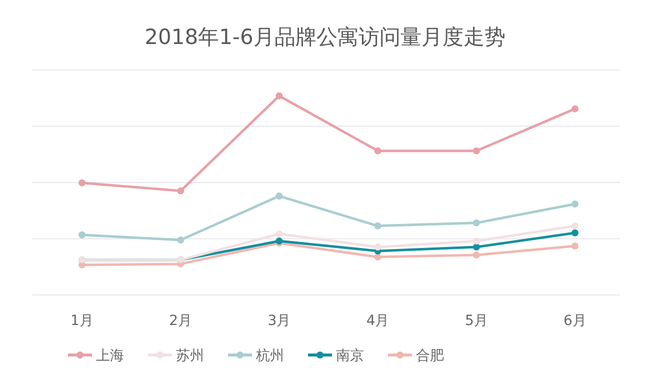  What do you see at coordinates (476, 321) in the screenshot?
I see `x-tick-label: 5月` at bounding box center [476, 321].